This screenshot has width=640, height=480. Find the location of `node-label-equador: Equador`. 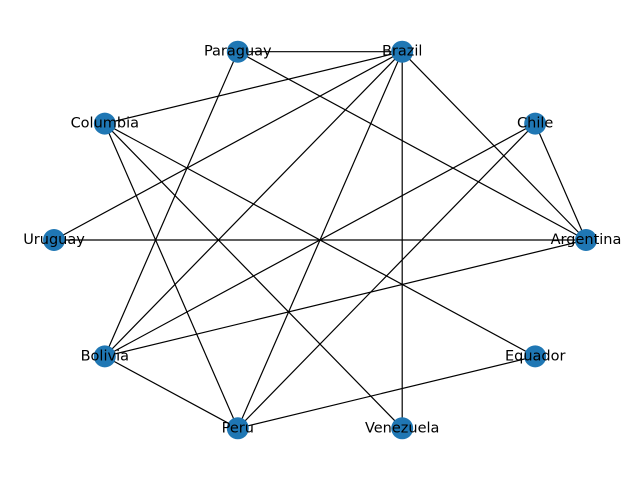

node-label-equador: Equador is located at coordinates (535, 356).